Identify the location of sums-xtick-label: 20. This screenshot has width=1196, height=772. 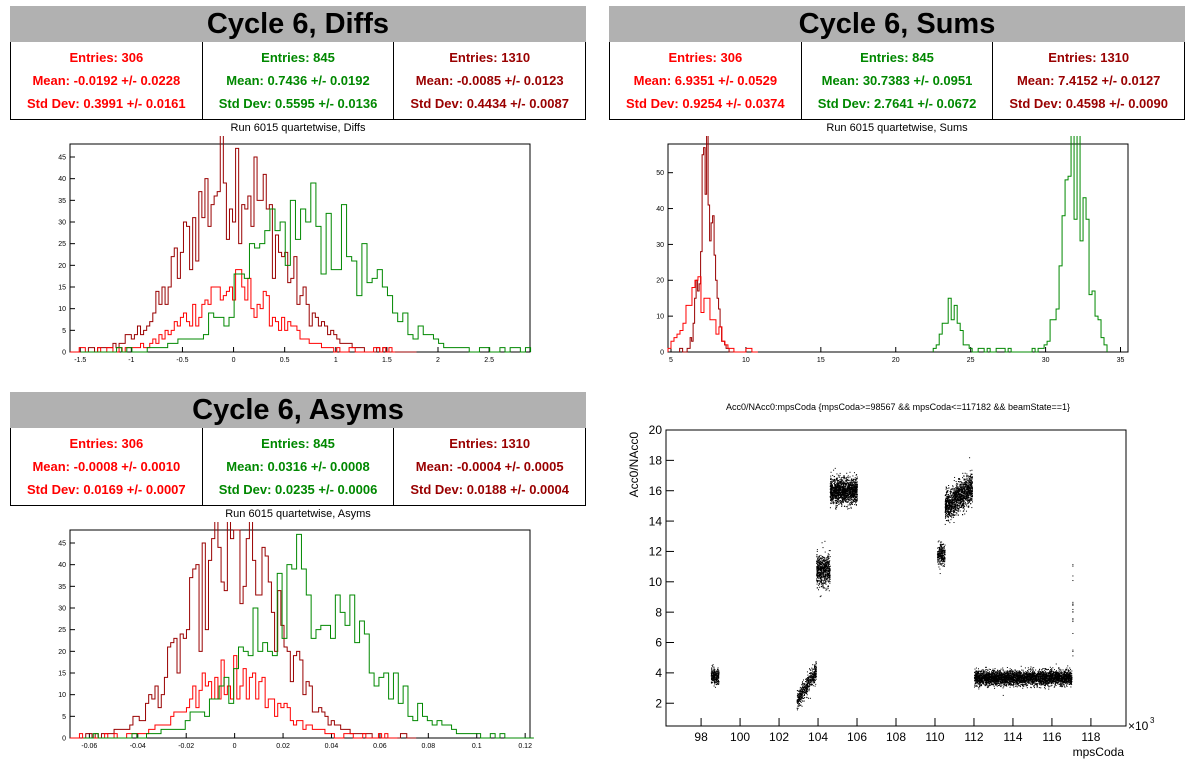
(896, 360).